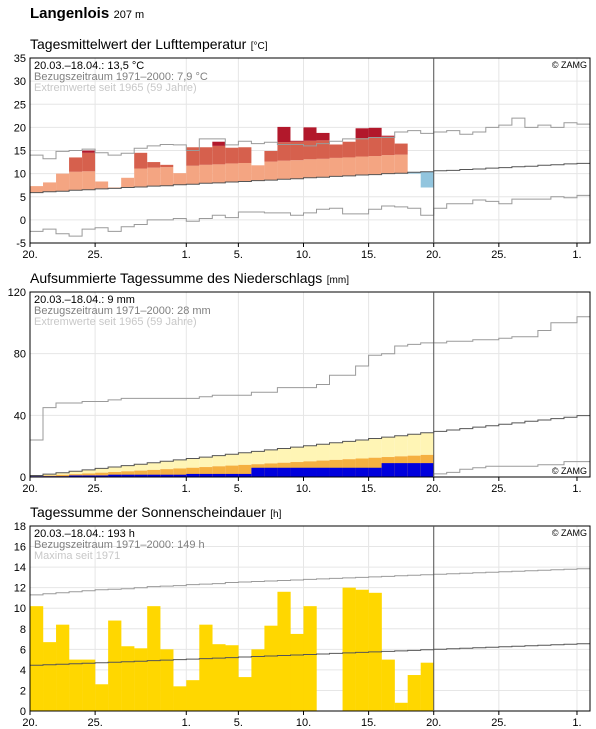 This screenshot has height=729, width=596. What do you see at coordinates (276, 514) in the screenshot?
I see `sunshine-unit: [h]` at bounding box center [276, 514].